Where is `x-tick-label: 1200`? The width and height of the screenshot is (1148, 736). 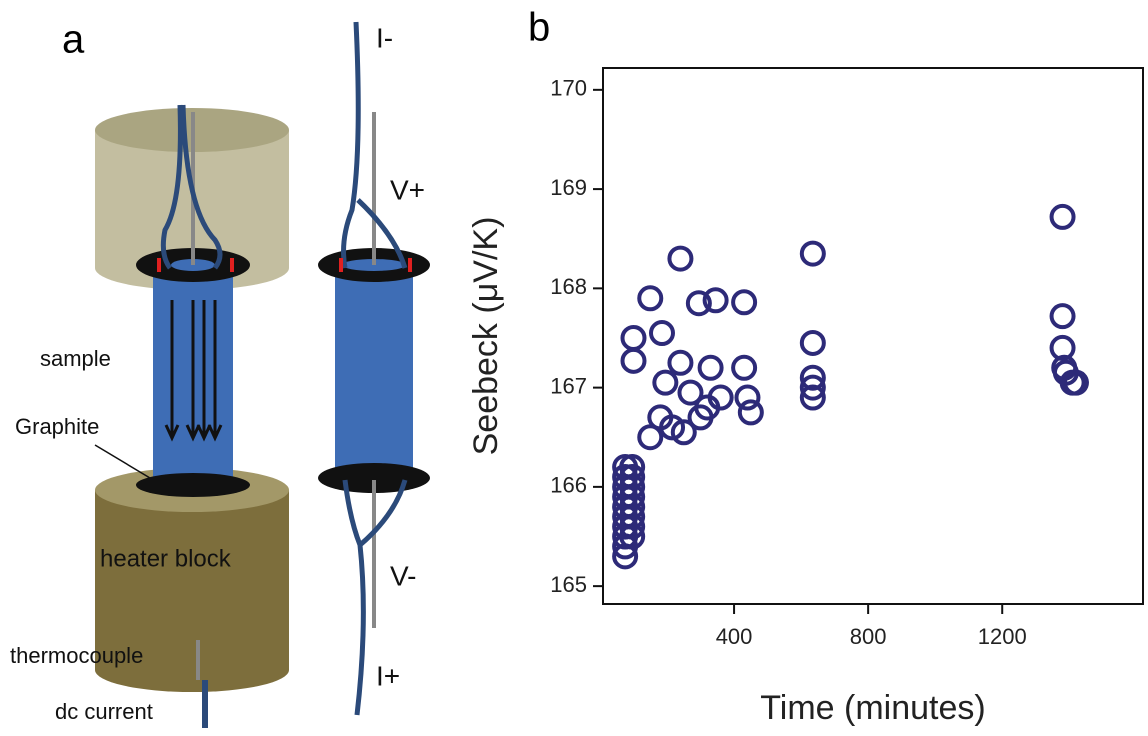
x-tick-label: 1200 is located at coordinates (1002, 636).